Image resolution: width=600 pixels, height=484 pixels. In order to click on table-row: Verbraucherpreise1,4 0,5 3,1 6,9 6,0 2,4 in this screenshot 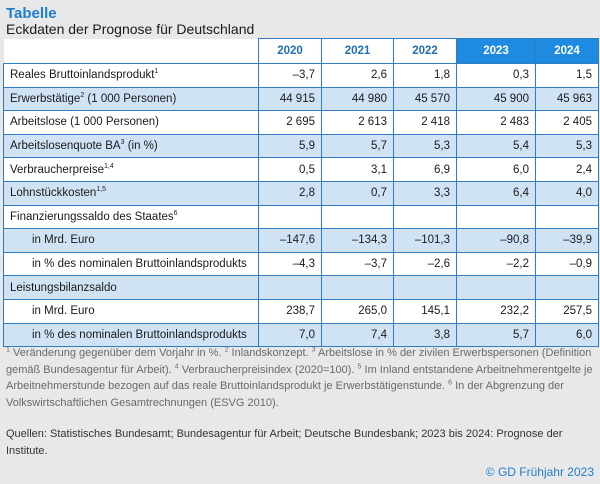, I will do `click(301, 169)`.